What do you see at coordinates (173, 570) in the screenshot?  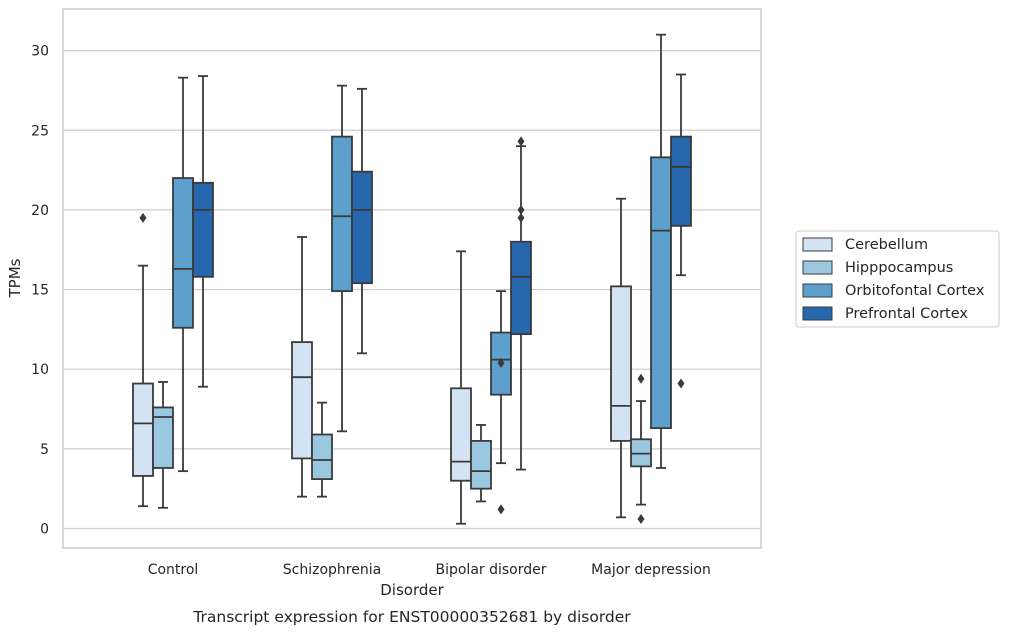 I see `x-tick-label: Control` at bounding box center [173, 570].